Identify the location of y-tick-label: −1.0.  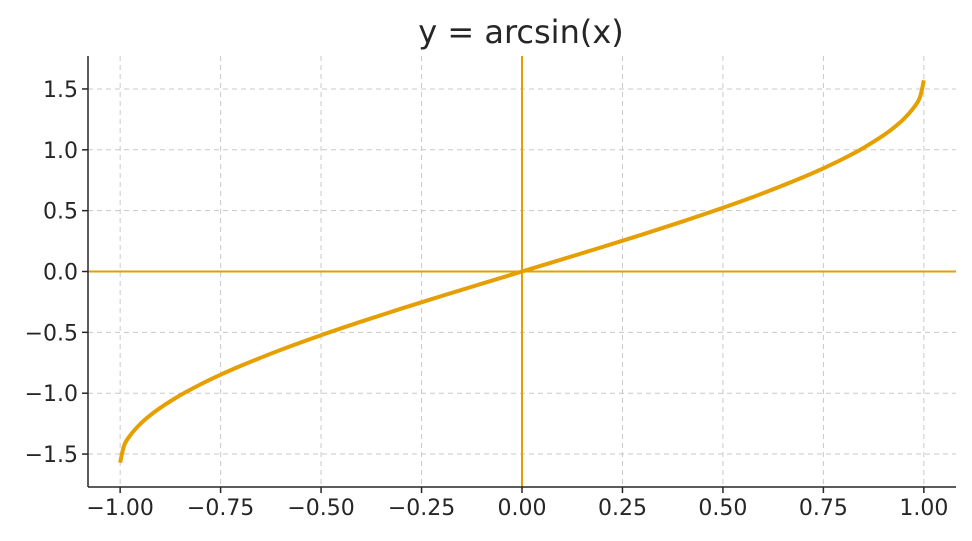
(51, 394).